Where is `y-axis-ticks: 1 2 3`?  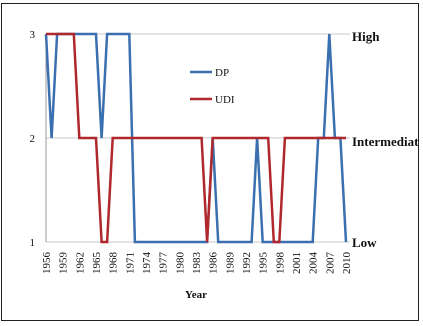 y-axis-ticks: 1 2 3 is located at coordinates (33, 139).